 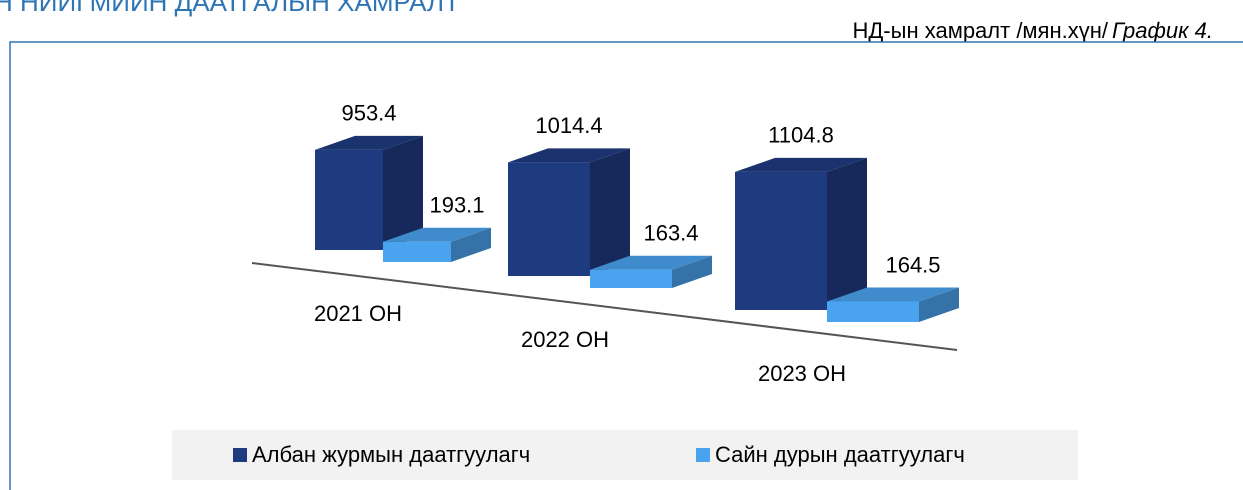 I want to click on data-label: 1014.4, so click(x=568, y=125).